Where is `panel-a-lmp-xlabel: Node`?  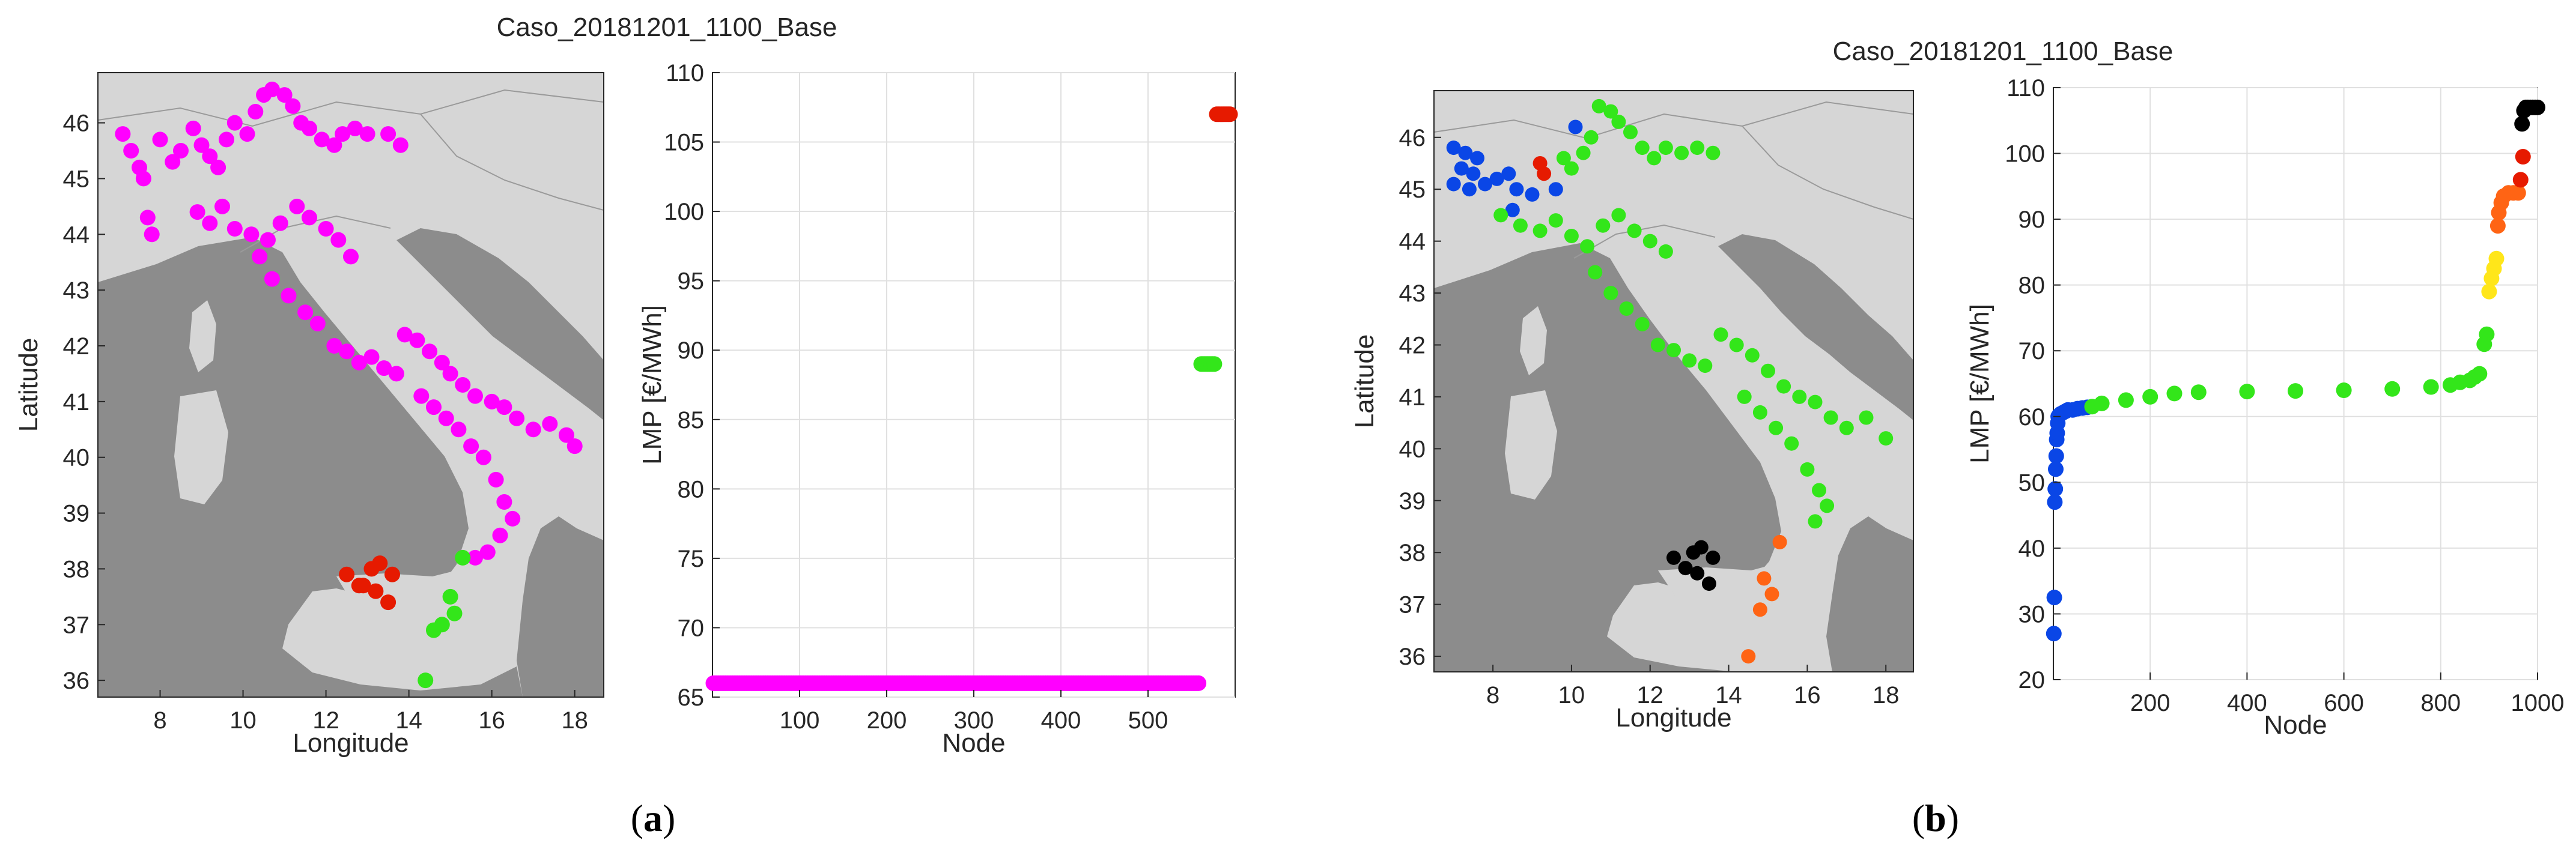 panel-a-lmp-xlabel: Node is located at coordinates (973, 743).